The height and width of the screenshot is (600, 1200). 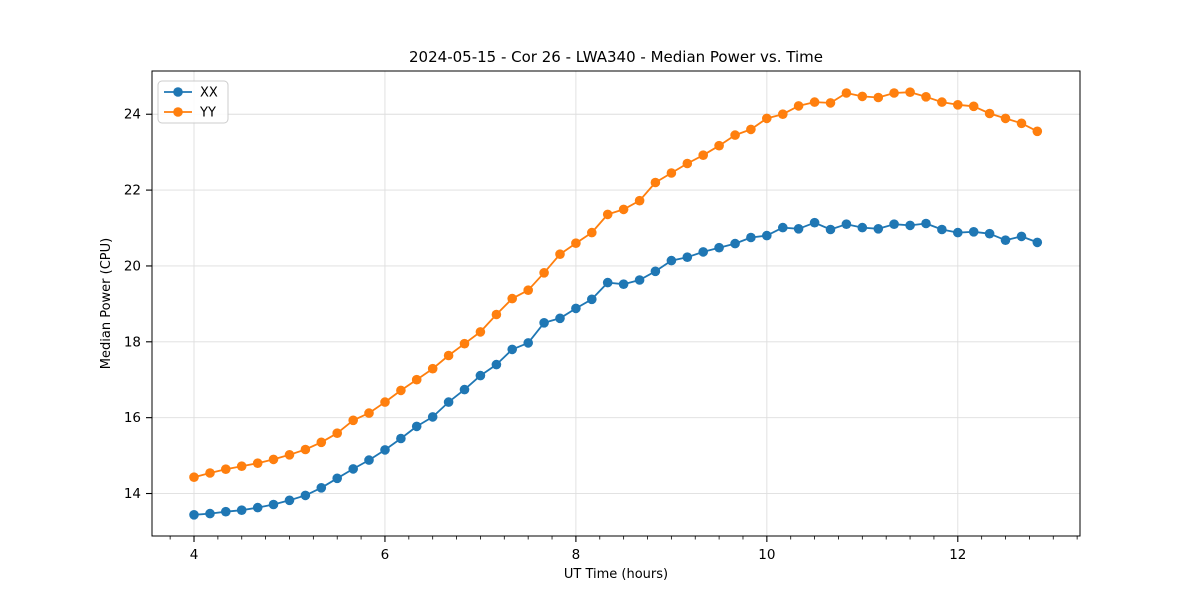 What do you see at coordinates (106, 303) in the screenshot?
I see `y-axis-label: Median Power (CPU)` at bounding box center [106, 303].